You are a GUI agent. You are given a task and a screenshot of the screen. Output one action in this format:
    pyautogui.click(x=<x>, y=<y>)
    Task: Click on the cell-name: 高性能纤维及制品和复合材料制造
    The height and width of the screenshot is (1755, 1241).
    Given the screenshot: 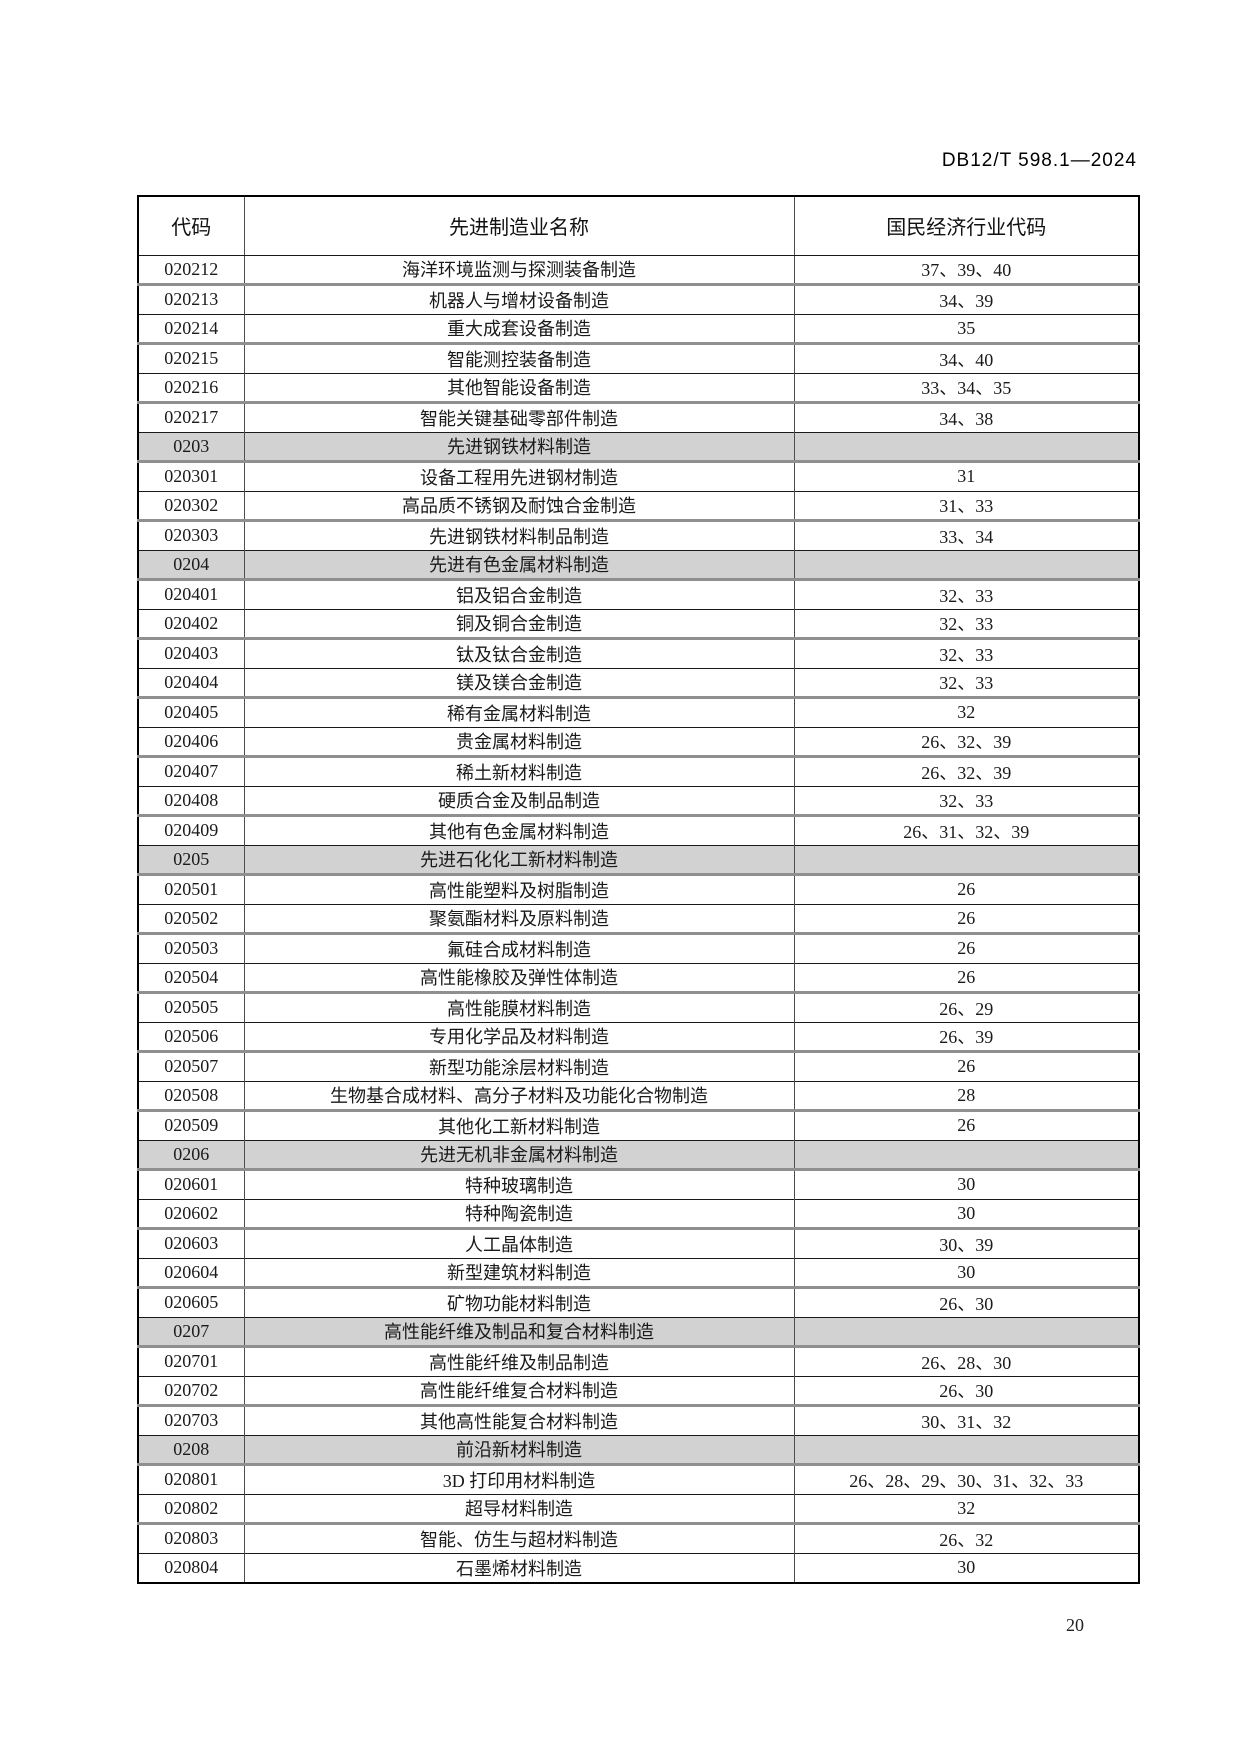 What is the action you would take?
    pyautogui.click(x=518, y=1332)
    